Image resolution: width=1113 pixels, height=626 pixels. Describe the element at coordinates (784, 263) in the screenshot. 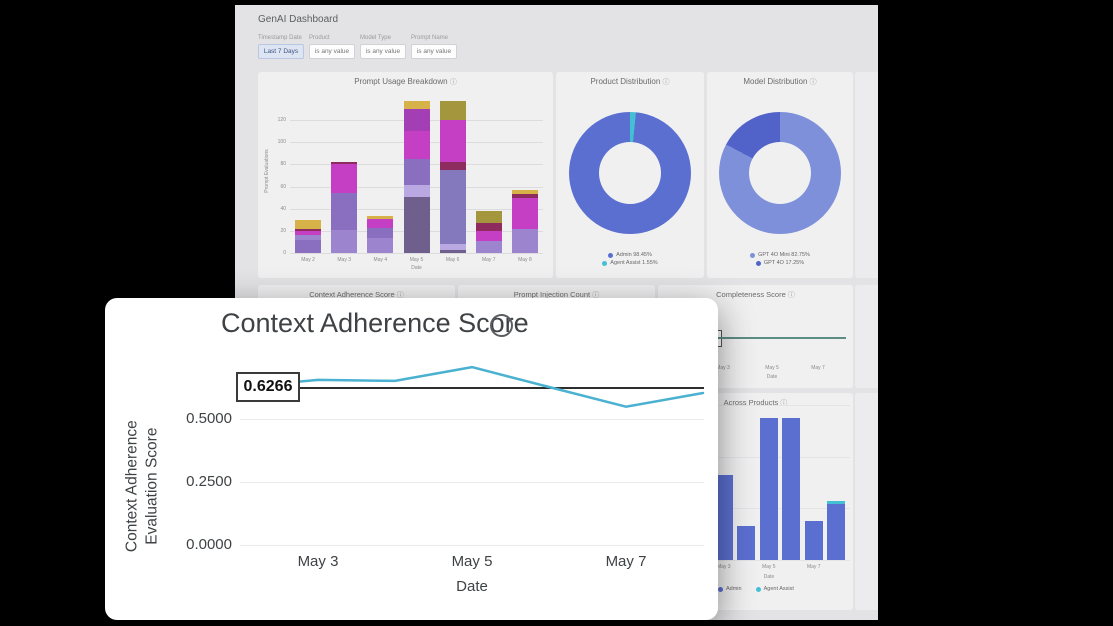

I see `legend-label: GPT 4O 17.25%` at that location.